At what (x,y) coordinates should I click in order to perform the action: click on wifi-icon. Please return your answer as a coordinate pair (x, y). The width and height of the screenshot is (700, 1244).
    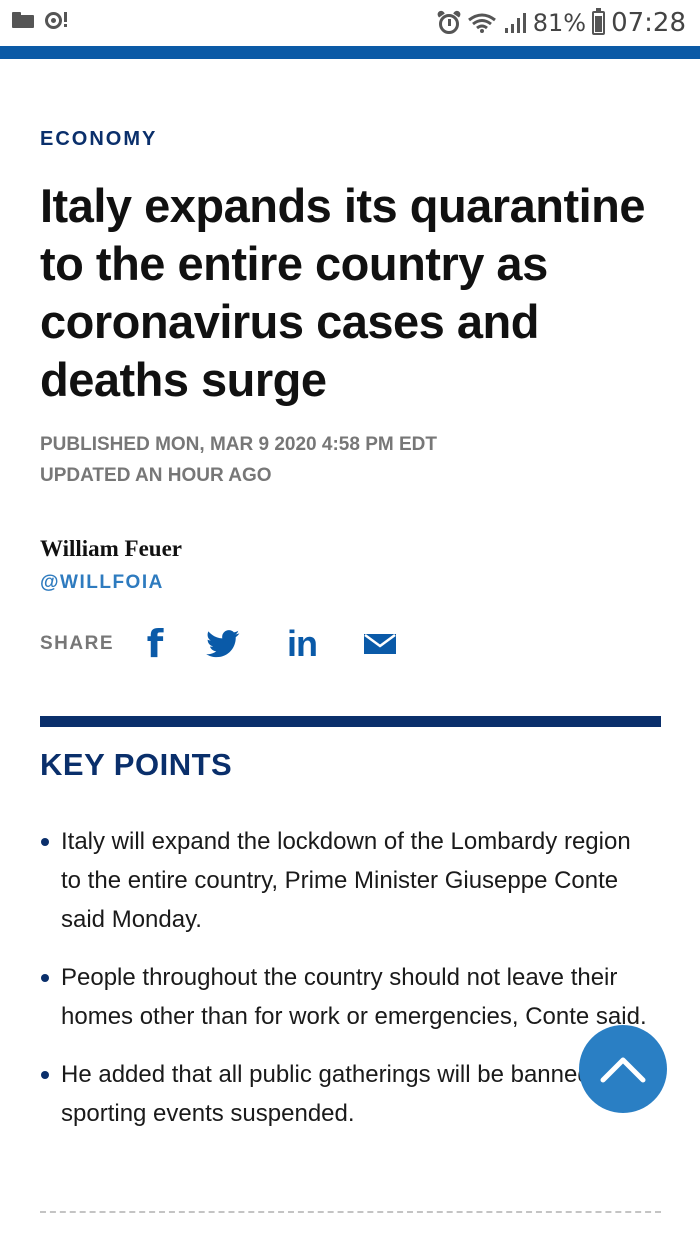
    Looking at the image, I should click on (481, 23).